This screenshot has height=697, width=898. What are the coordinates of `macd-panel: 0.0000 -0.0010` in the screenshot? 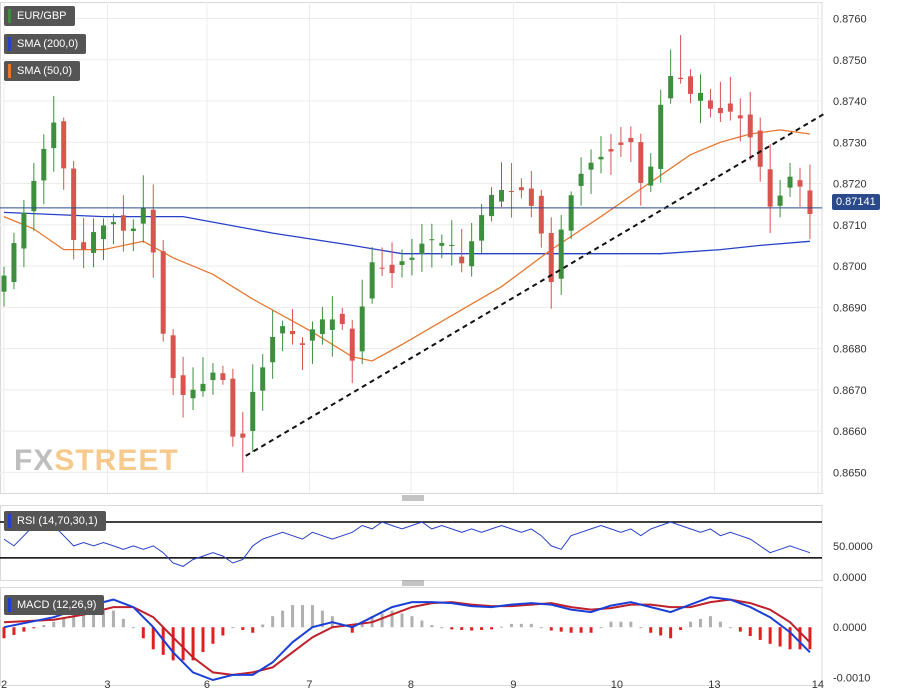 It's located at (435, 636).